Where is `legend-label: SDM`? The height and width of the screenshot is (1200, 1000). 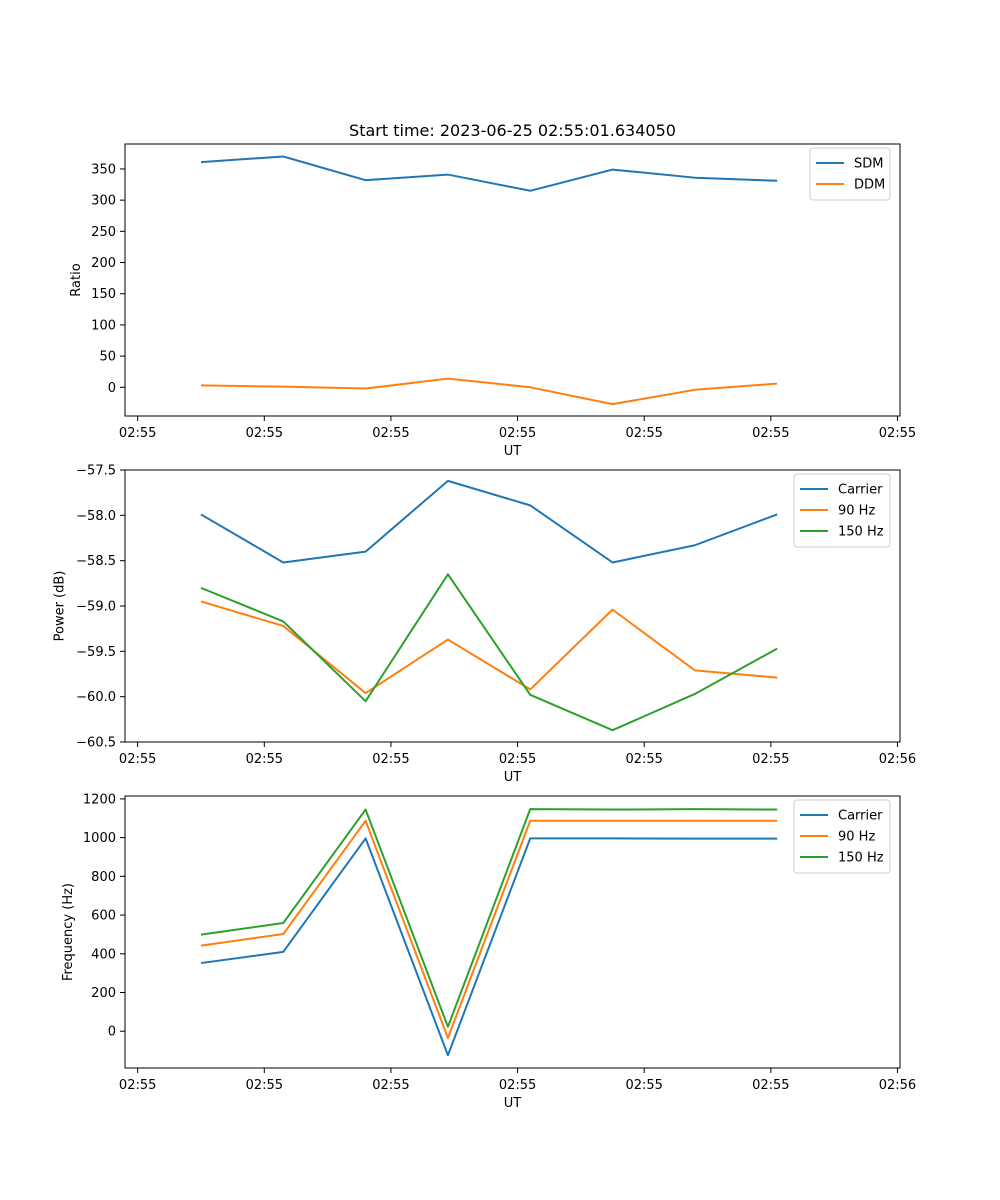
legend-label: SDM is located at coordinates (868, 164).